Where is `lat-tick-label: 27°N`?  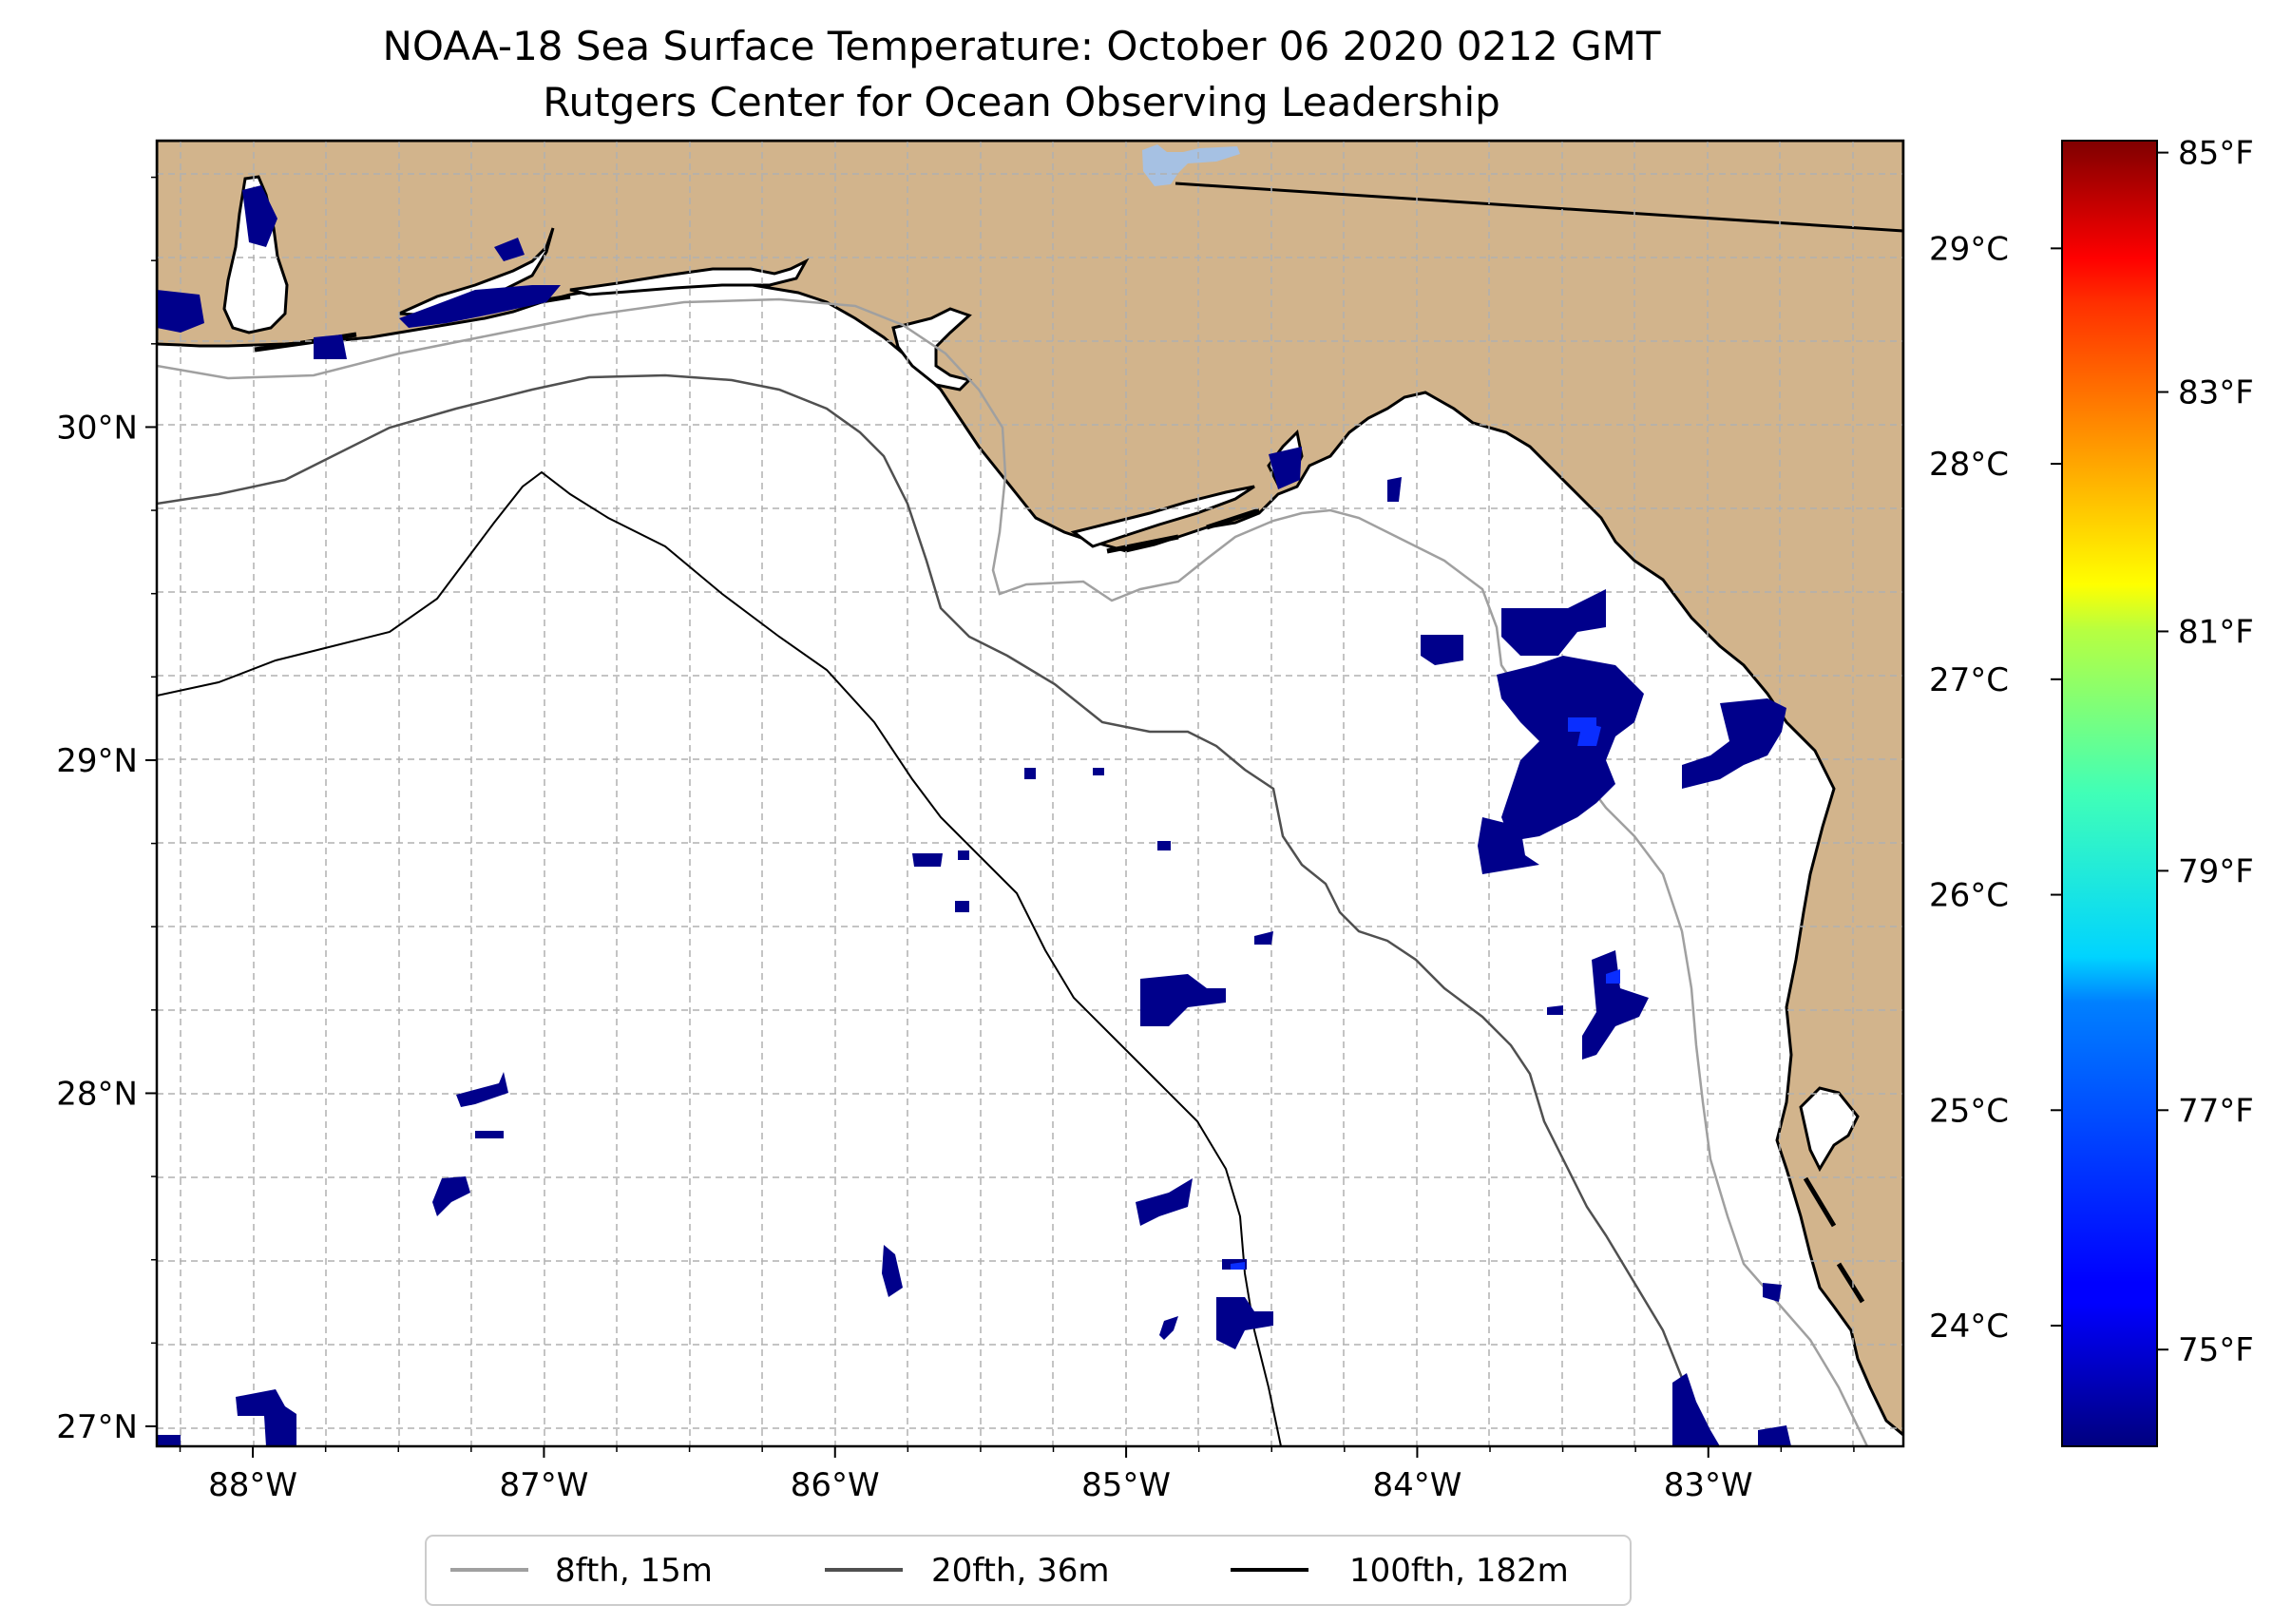 lat-tick-label: 27°N is located at coordinates (97, 1427).